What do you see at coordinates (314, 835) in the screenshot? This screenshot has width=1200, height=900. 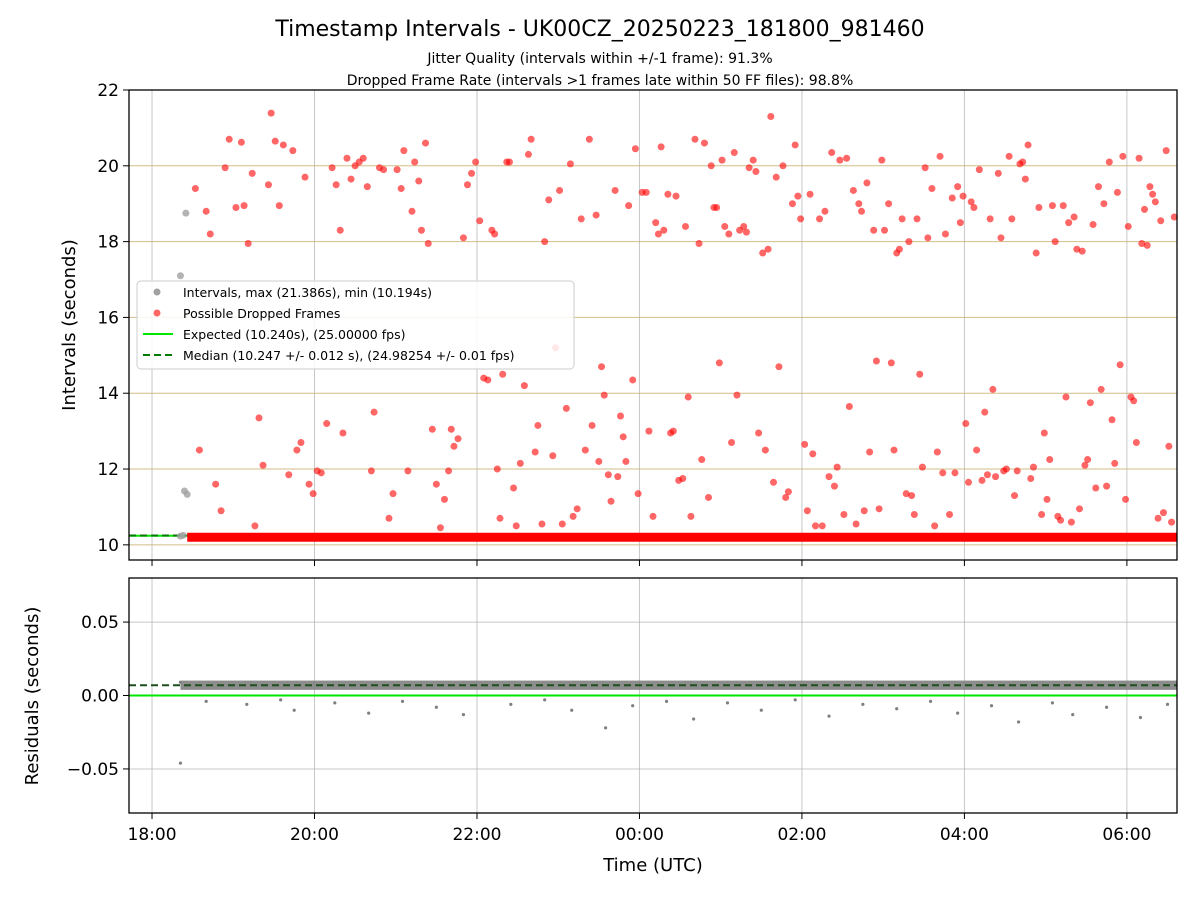 I see `x-tick-label: 20:00` at bounding box center [314, 835].